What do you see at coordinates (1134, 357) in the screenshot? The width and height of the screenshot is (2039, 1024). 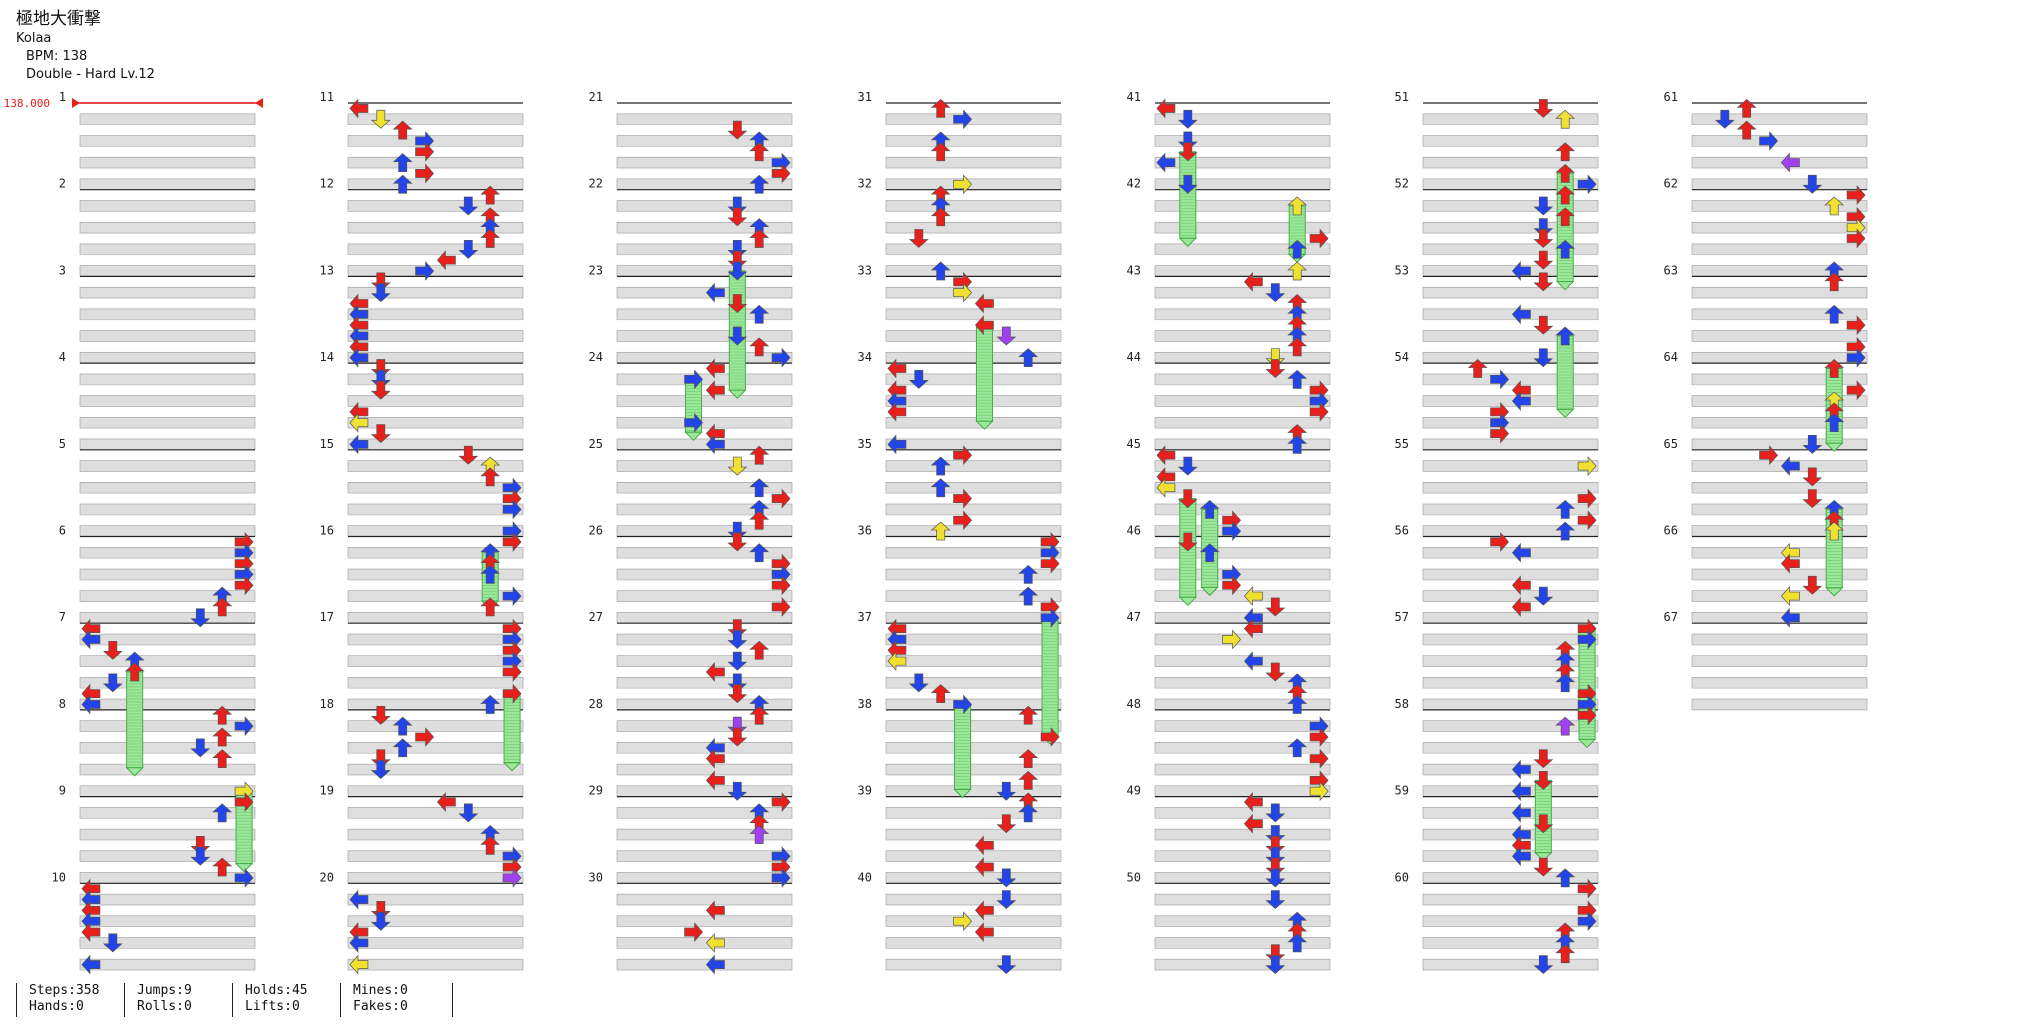 I see `measure-number: 44` at bounding box center [1134, 357].